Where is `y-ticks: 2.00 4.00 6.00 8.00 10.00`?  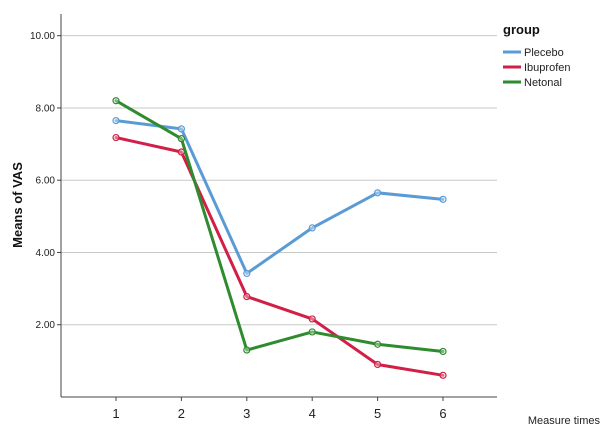 y-ticks: 2.00 4.00 6.00 8.00 10.00 is located at coordinates (45, 181).